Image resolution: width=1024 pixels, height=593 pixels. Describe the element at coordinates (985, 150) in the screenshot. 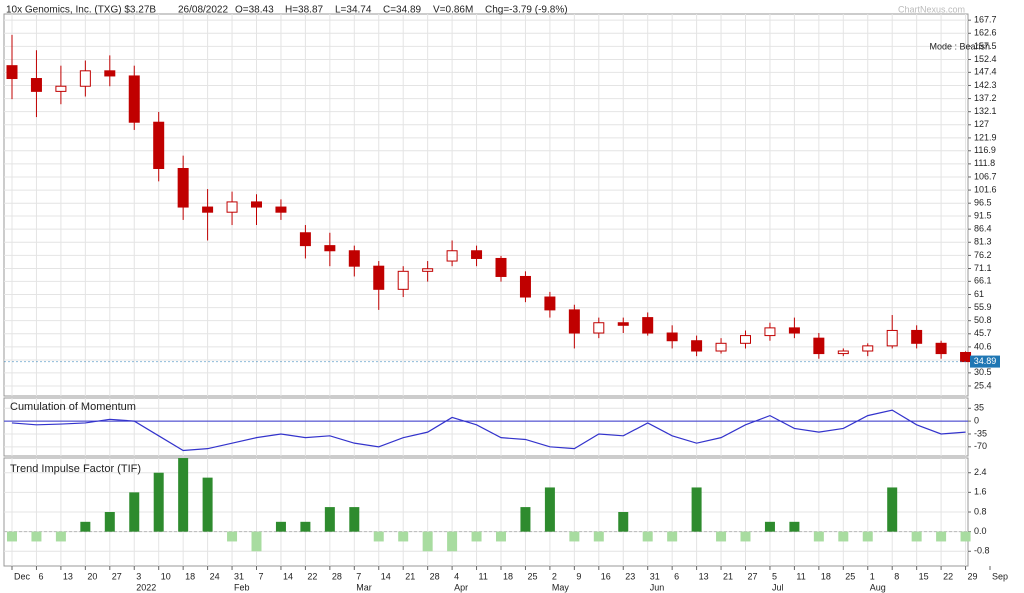

I see `y-tick-label: 116.9` at that location.